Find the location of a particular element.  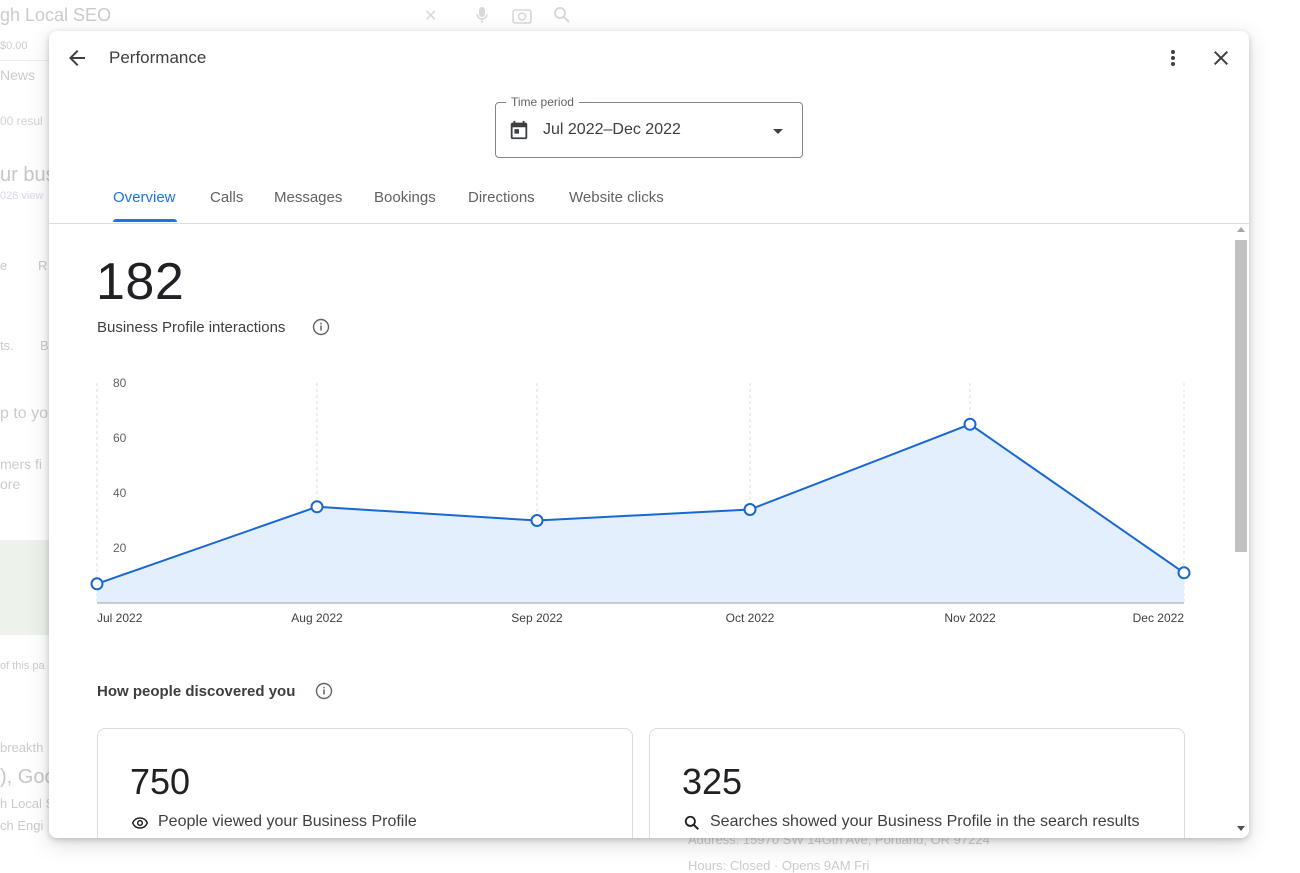

profile-views-label: People viewed your Business Profile is located at coordinates (287, 821).